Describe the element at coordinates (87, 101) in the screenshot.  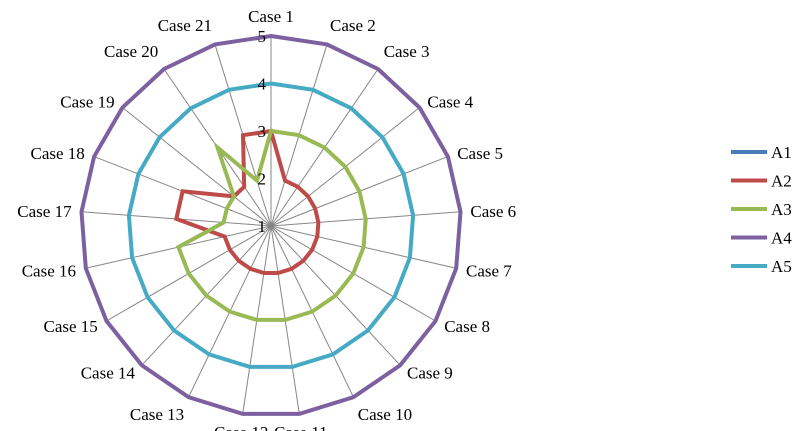
I see `case-label-19: Case 19` at that location.